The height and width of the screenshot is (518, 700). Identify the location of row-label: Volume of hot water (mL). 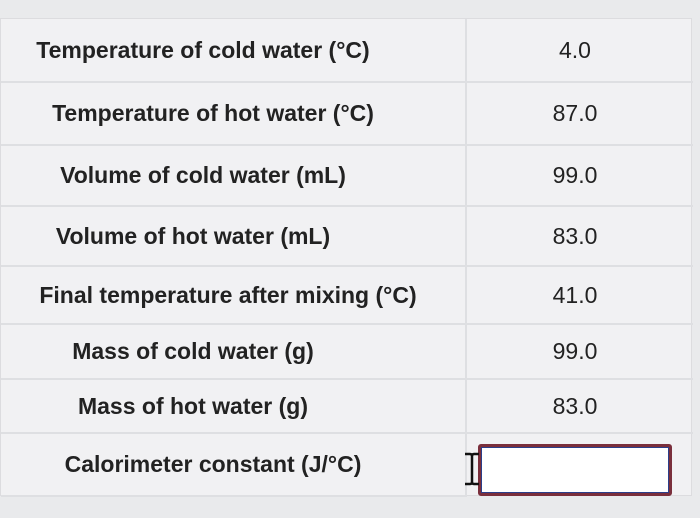
(234, 237).